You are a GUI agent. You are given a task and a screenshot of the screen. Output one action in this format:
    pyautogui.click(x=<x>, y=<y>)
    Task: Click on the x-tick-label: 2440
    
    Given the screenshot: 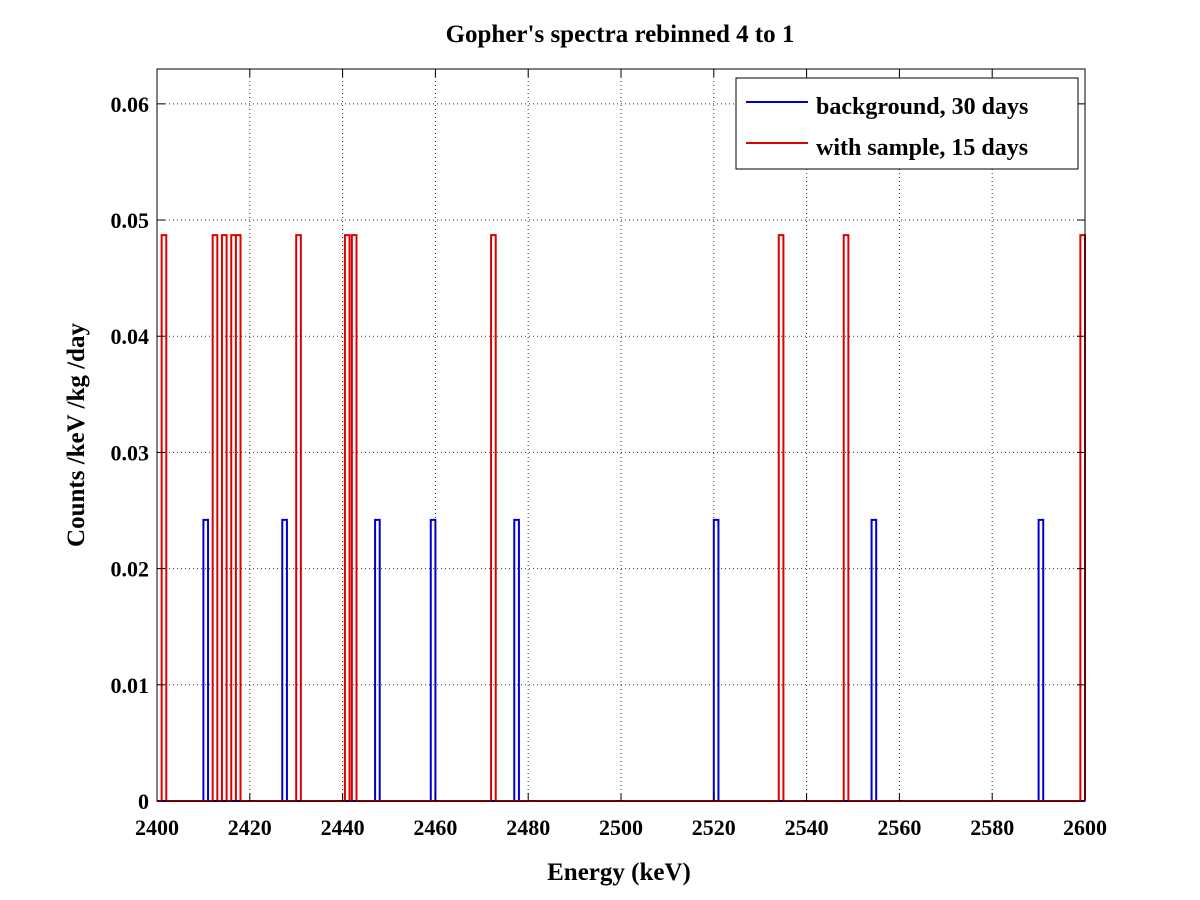 What is the action you would take?
    pyautogui.click(x=343, y=827)
    